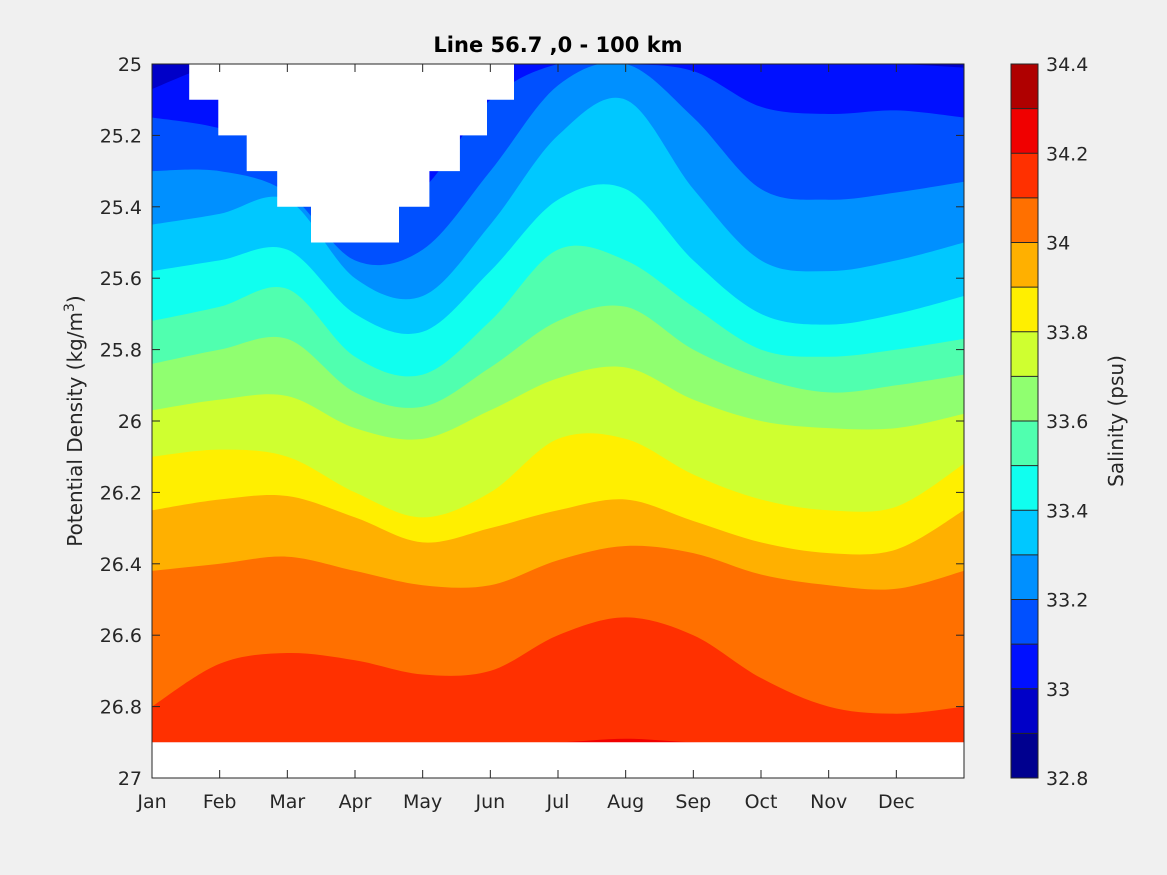 Image resolution: width=1167 pixels, height=875 pixels. Describe the element at coordinates (693, 802) in the screenshot. I see `x-tick-label: Sep` at that location.